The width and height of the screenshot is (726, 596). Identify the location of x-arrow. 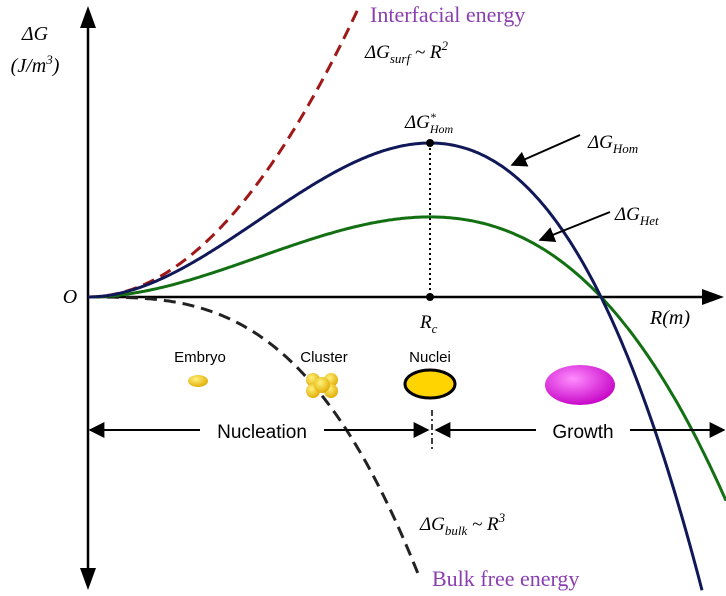
(713, 297).